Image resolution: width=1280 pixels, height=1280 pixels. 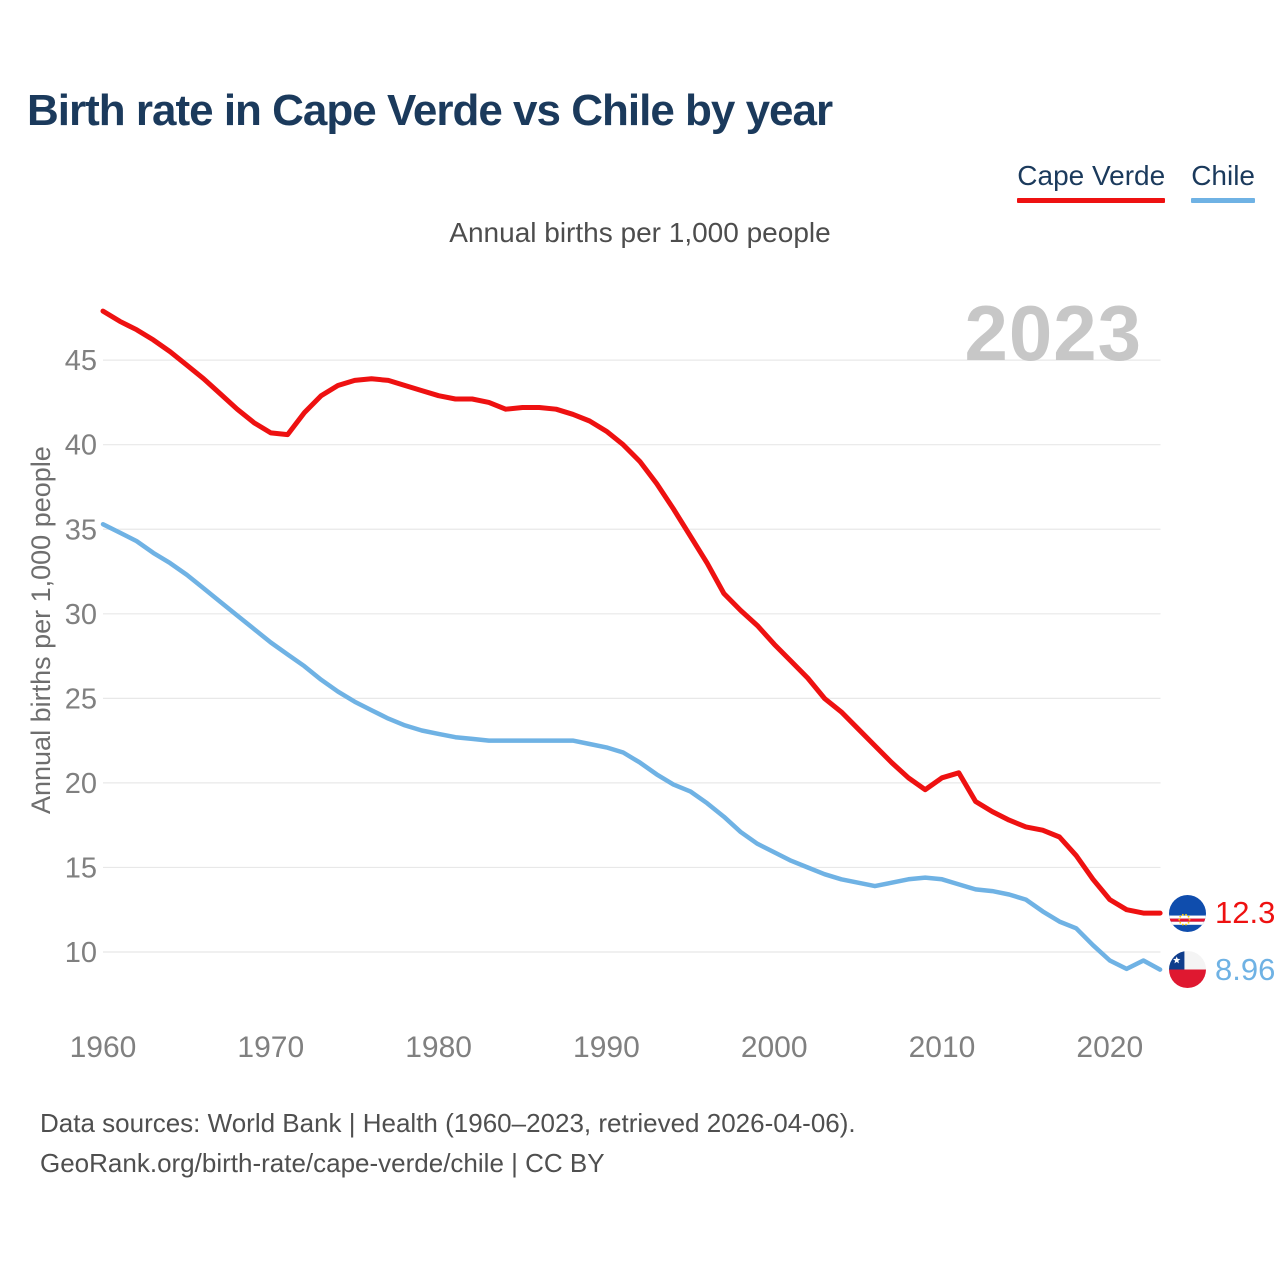 I want to click on y-tick-label: 20, so click(x=81, y=784).